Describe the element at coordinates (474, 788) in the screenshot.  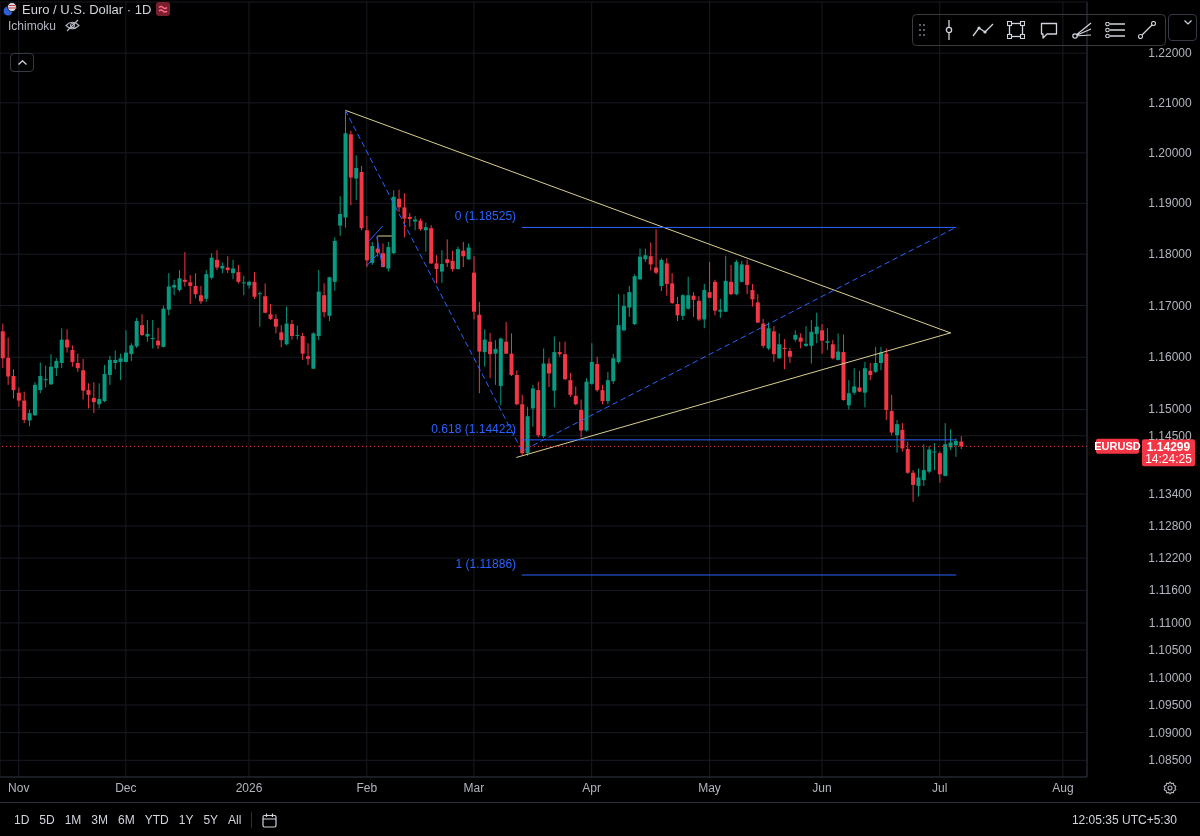
I see `x-tick-label: Mar` at that location.